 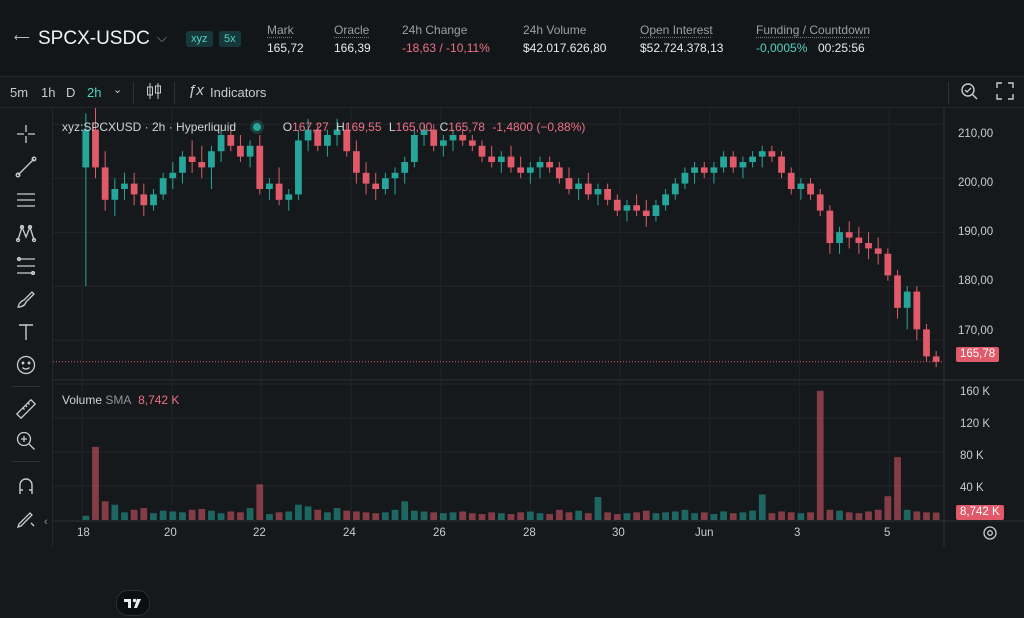 What do you see at coordinates (26, 134) in the screenshot?
I see `crosshair-icon` at bounding box center [26, 134].